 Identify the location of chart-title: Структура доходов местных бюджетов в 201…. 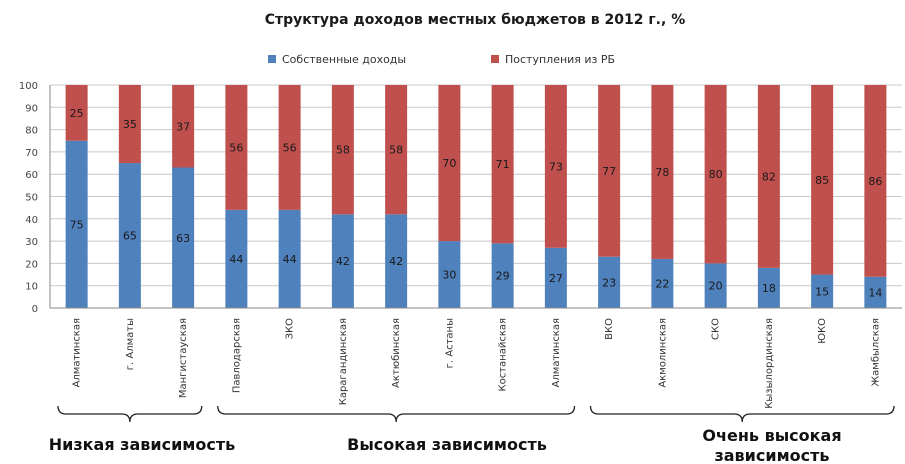
(475, 20).